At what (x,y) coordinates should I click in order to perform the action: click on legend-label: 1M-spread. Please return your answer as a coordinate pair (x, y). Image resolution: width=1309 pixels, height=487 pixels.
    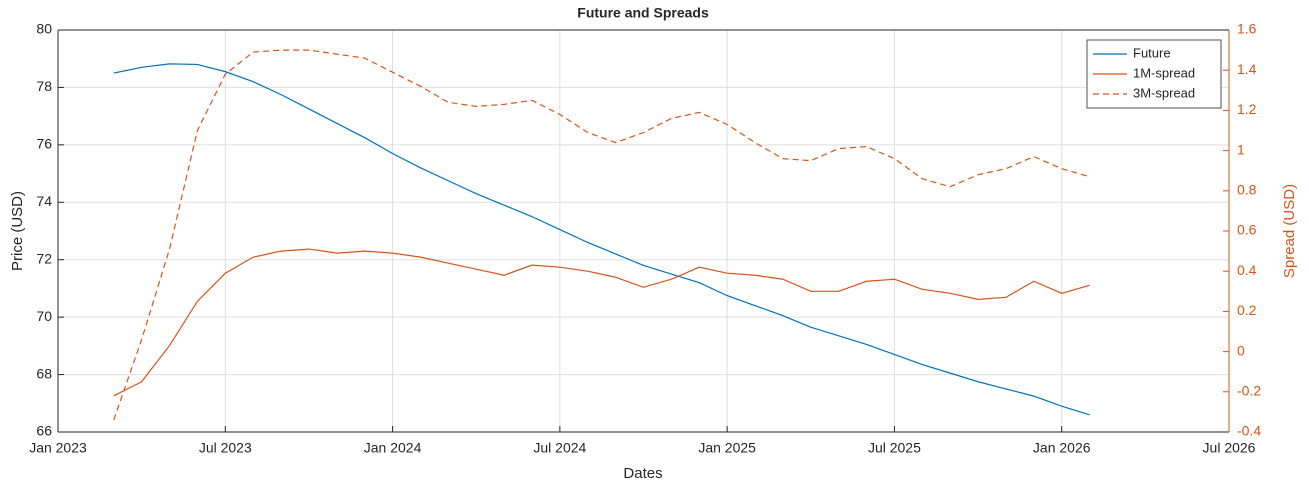
    Looking at the image, I should click on (1164, 72).